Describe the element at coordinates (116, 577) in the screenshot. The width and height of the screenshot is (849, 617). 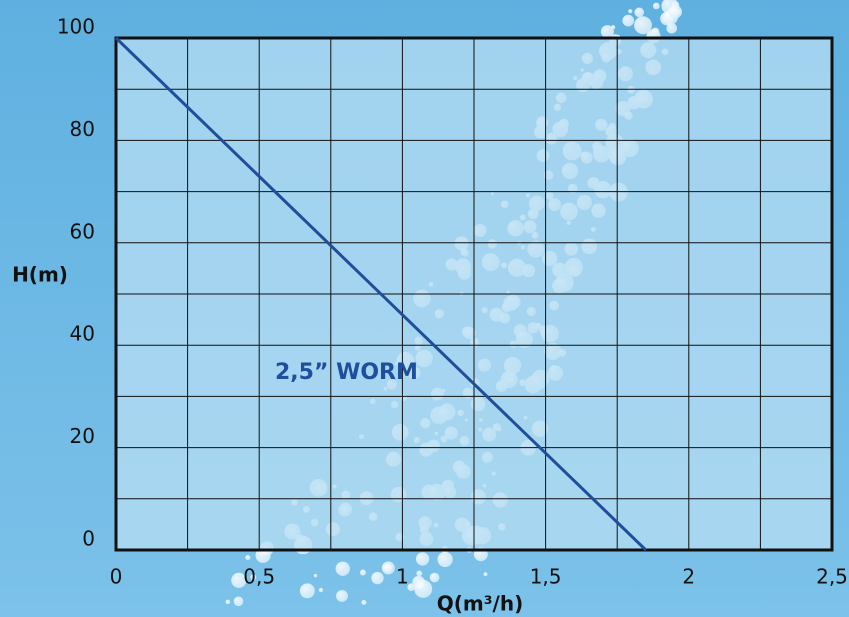
I see `x-tick-label: 0` at that location.